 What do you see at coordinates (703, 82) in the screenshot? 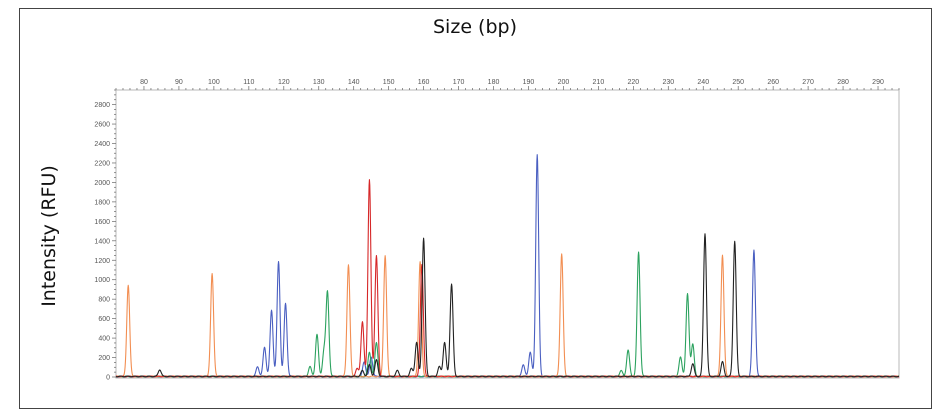
I see `x-tick-label: 240` at bounding box center [703, 82].